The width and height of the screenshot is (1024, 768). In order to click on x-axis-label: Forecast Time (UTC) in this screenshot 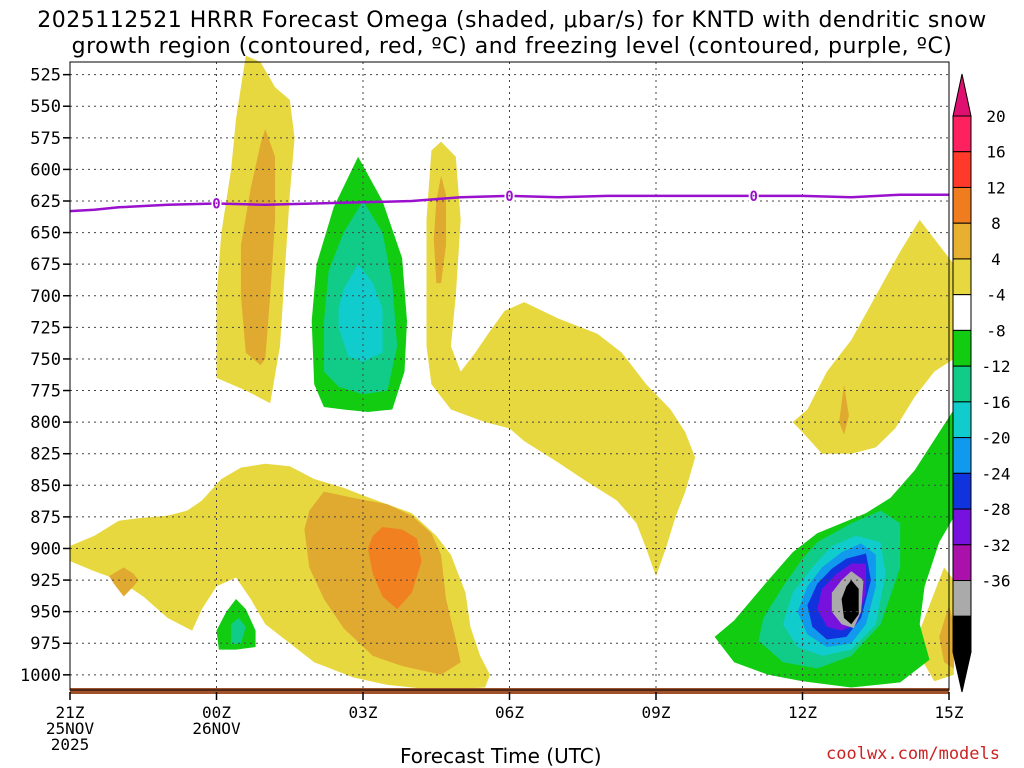, I will do `click(501, 756)`.